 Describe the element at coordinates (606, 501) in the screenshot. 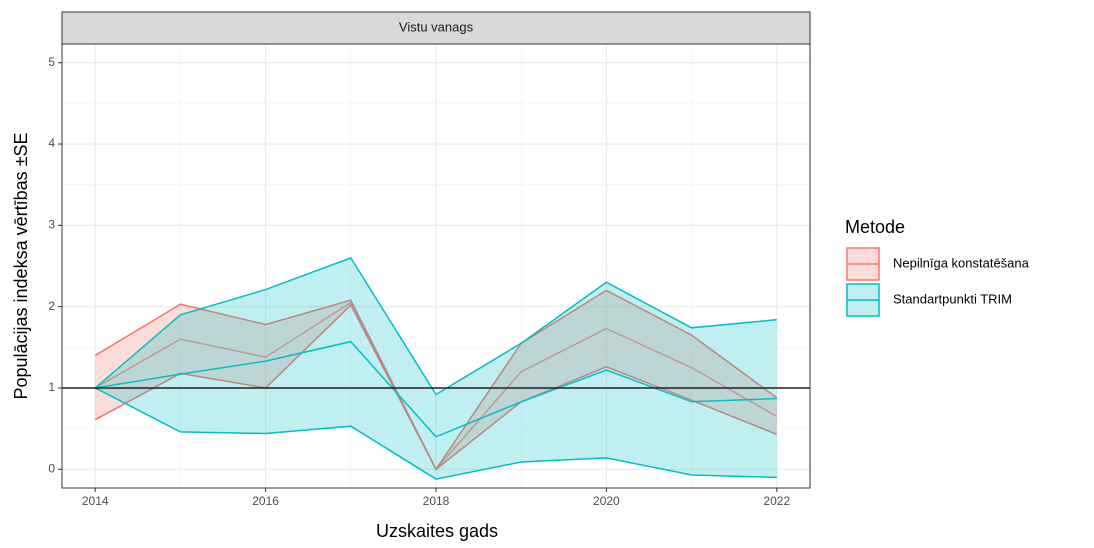

I see `x-tick-label: 2020` at that location.